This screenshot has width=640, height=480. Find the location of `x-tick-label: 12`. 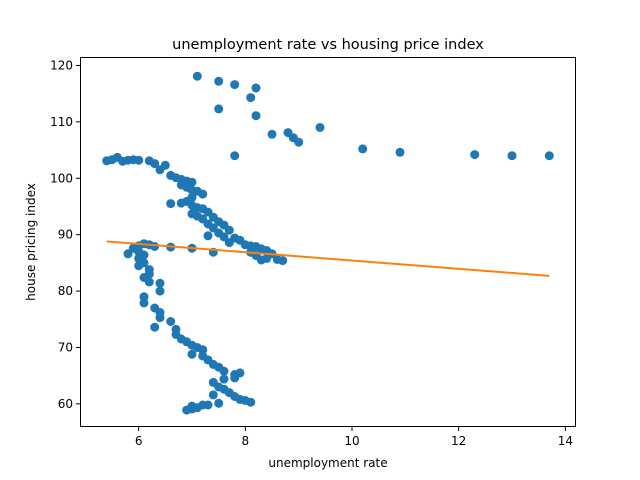

x-tick-label: 12 is located at coordinates (458, 441).